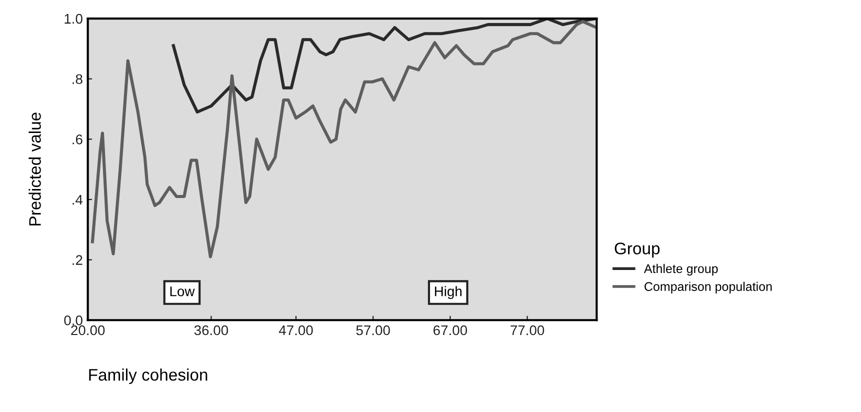 The height and width of the screenshot is (412, 861). I want to click on legend-title: Group, so click(637, 250).